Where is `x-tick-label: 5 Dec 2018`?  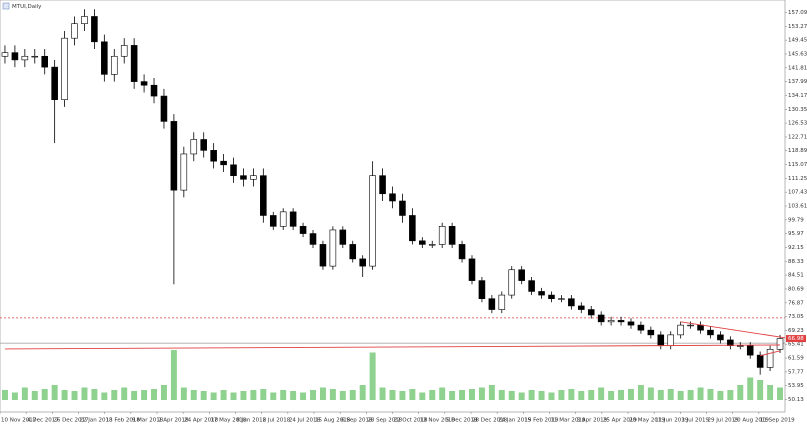
x-tick-label: 5 Dec 2018 is located at coordinates (462, 421).